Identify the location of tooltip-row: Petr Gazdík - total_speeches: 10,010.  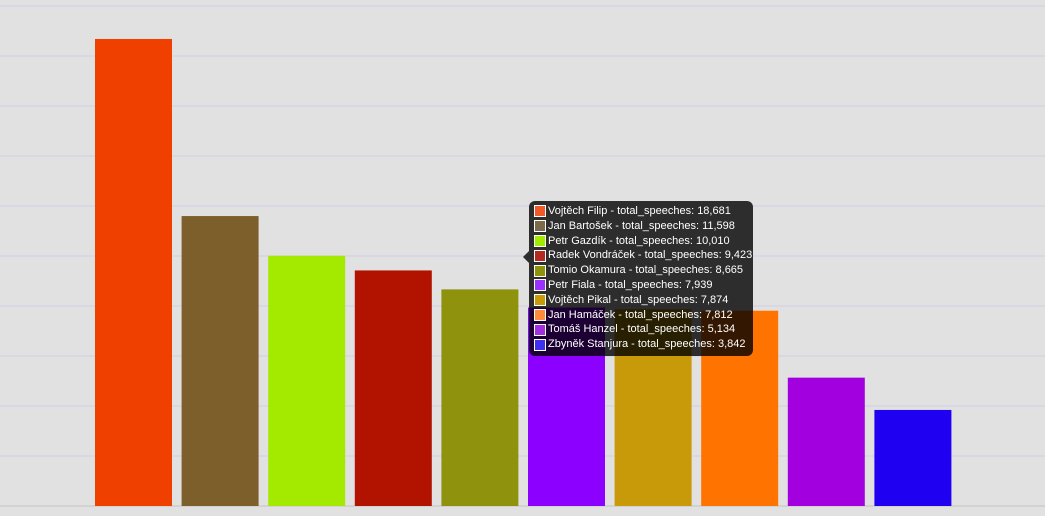
(641, 241).